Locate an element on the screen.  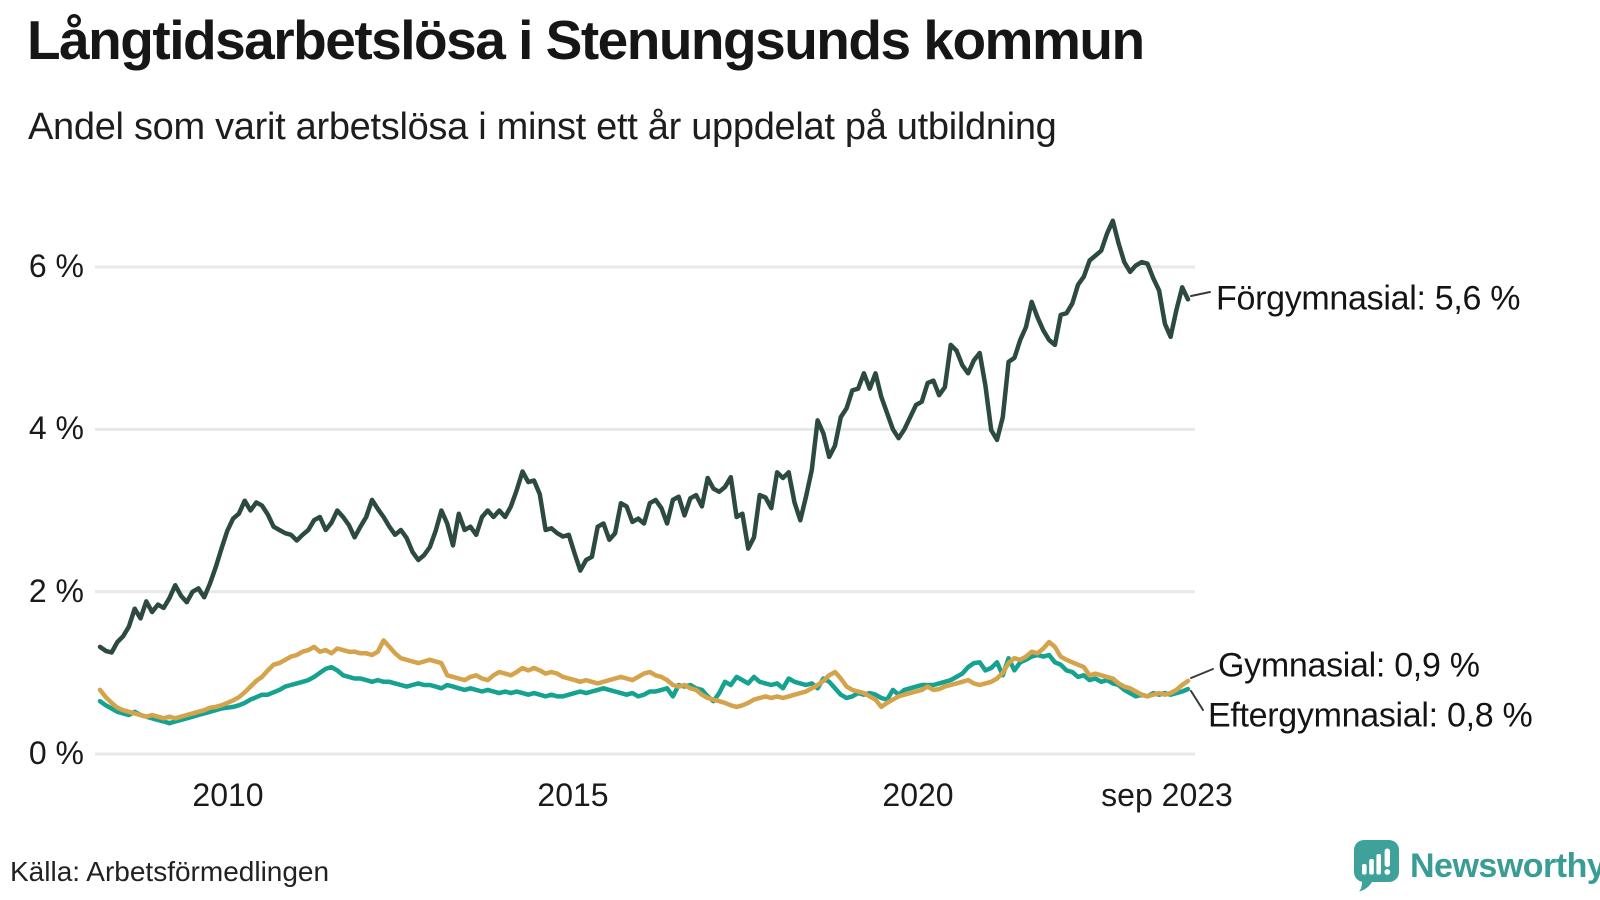
y-tick-6: 6 % is located at coordinates (56, 265).